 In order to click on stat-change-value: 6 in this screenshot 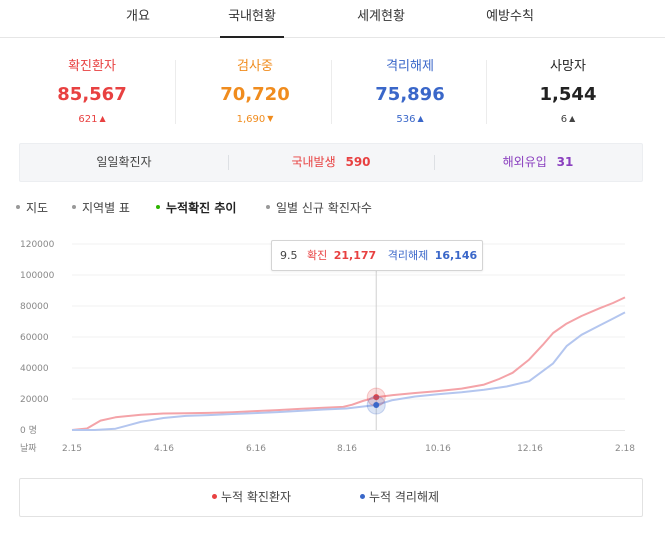, I will do `click(564, 119)`.